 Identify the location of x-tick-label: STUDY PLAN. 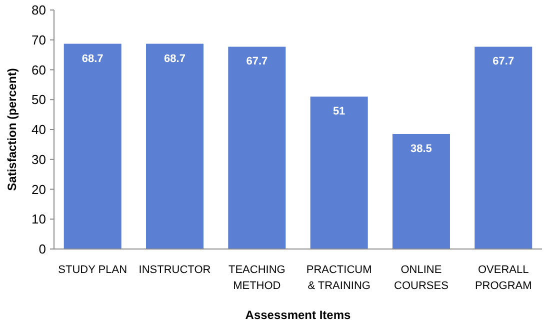
(93, 270).